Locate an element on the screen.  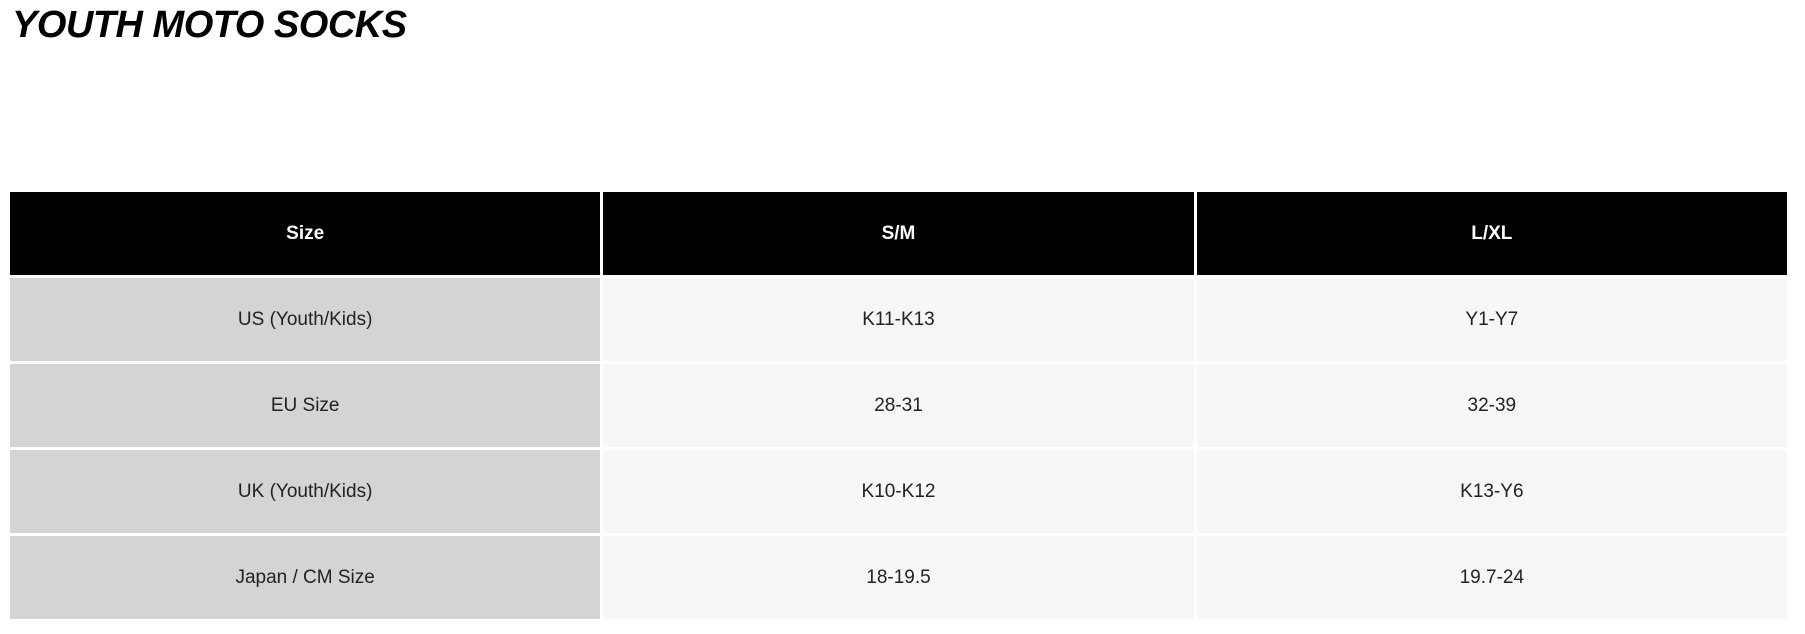
table-row: US (Youth/Kids) K11-K13 Y1-Y7 is located at coordinates (898, 319).